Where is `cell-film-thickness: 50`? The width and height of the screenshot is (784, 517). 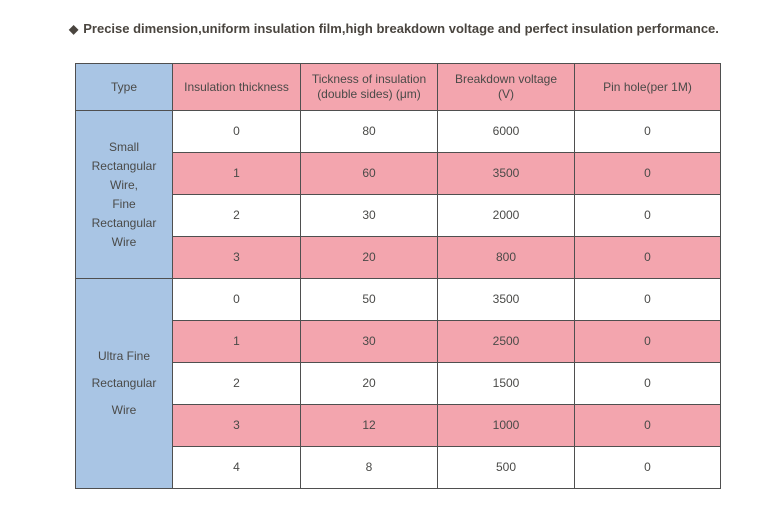 cell-film-thickness: 50 is located at coordinates (369, 299).